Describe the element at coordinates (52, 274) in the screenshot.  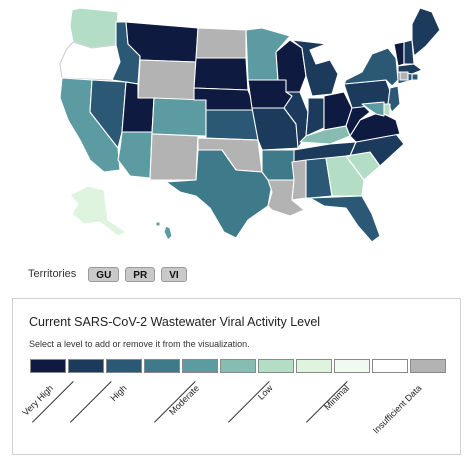
I see `territories-label: Territories` at that location.